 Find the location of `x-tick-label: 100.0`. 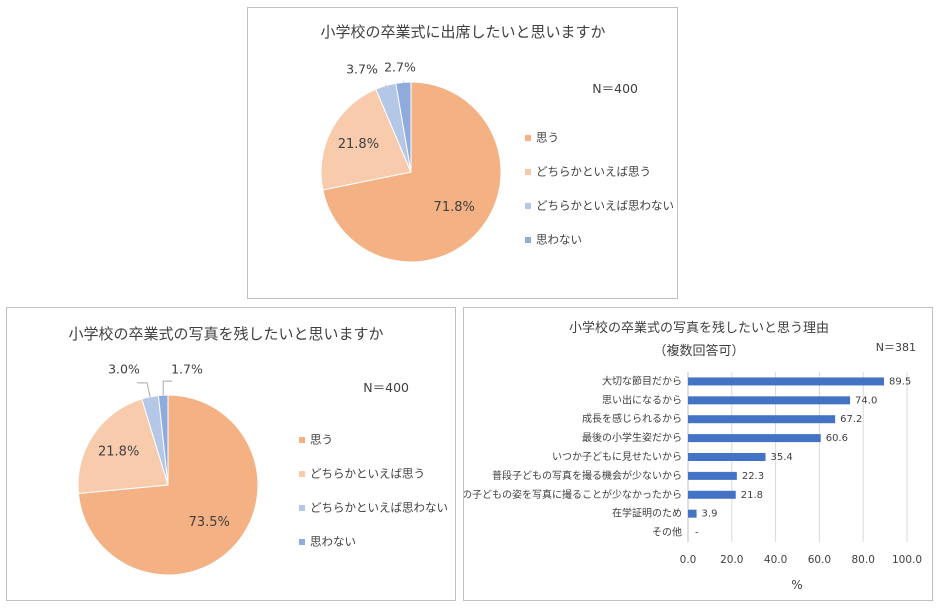

x-tick-label: 100.0 is located at coordinates (907, 560).